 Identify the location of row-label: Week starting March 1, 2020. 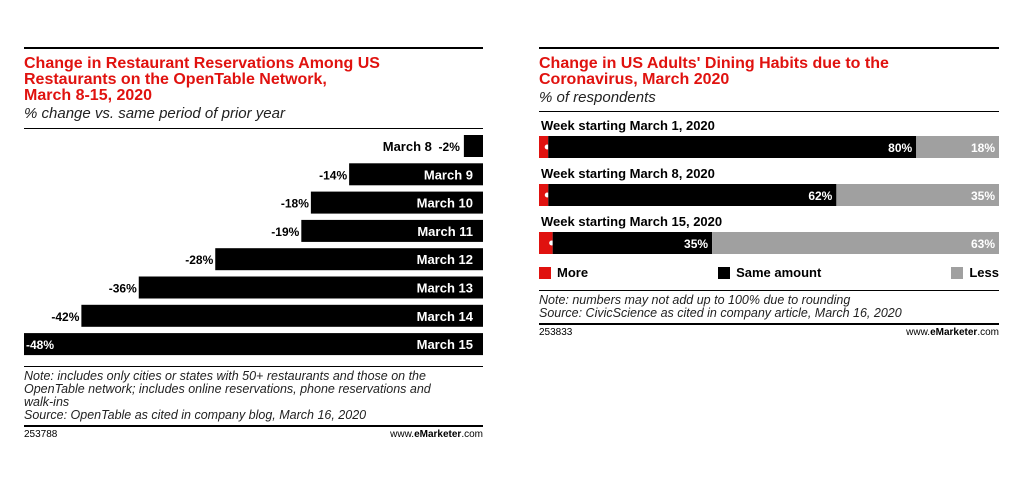
(628, 125).